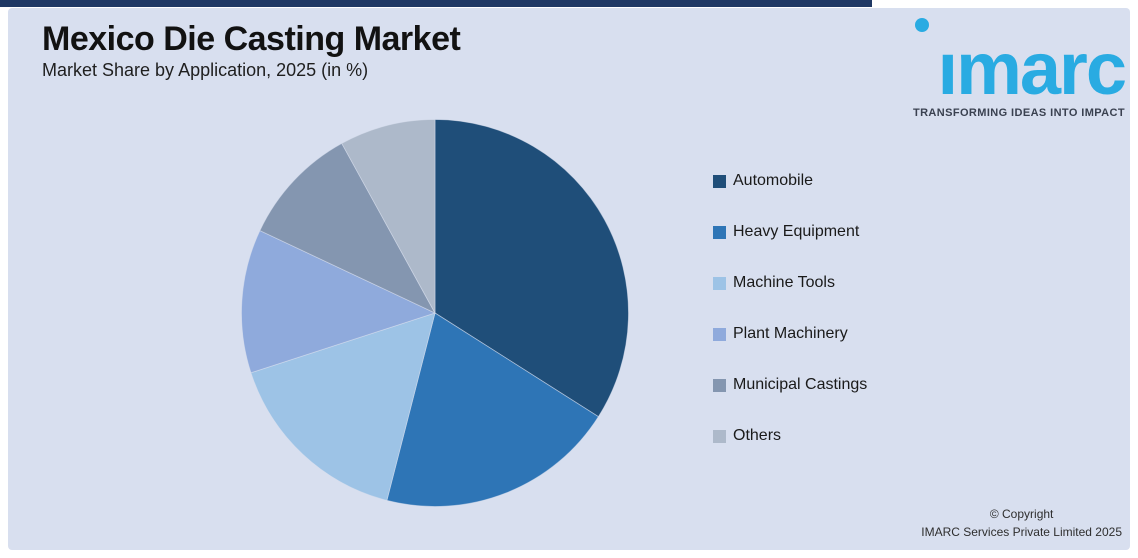  Describe the element at coordinates (492, 409) in the screenshot. I see `pie-slice-heavy-equipment` at that location.